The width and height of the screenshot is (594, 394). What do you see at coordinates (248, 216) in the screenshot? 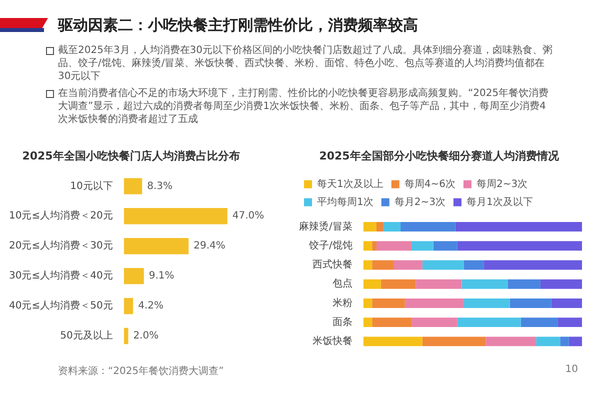
I see `data-label: 47.0%` at bounding box center [248, 216].